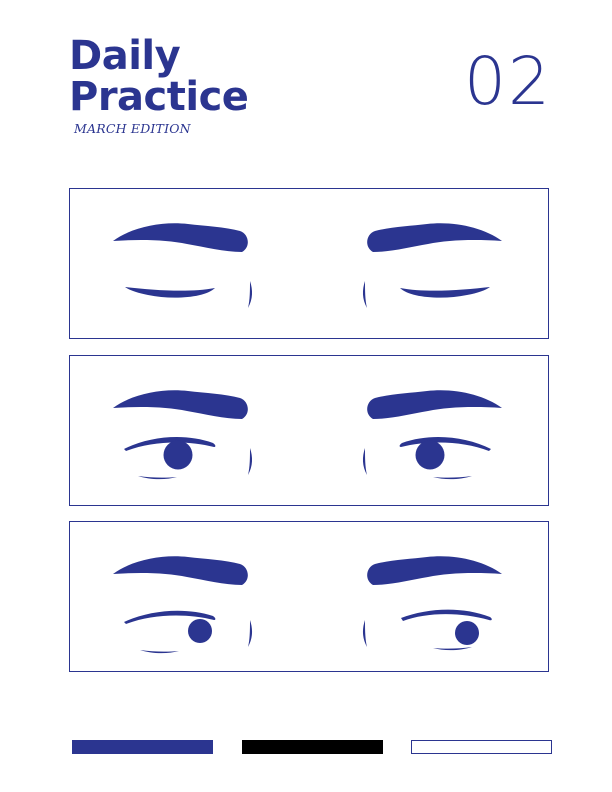 The width and height of the screenshot is (612, 792). I want to click on edition-subtitle: MARCH EDITION, so click(132, 128).